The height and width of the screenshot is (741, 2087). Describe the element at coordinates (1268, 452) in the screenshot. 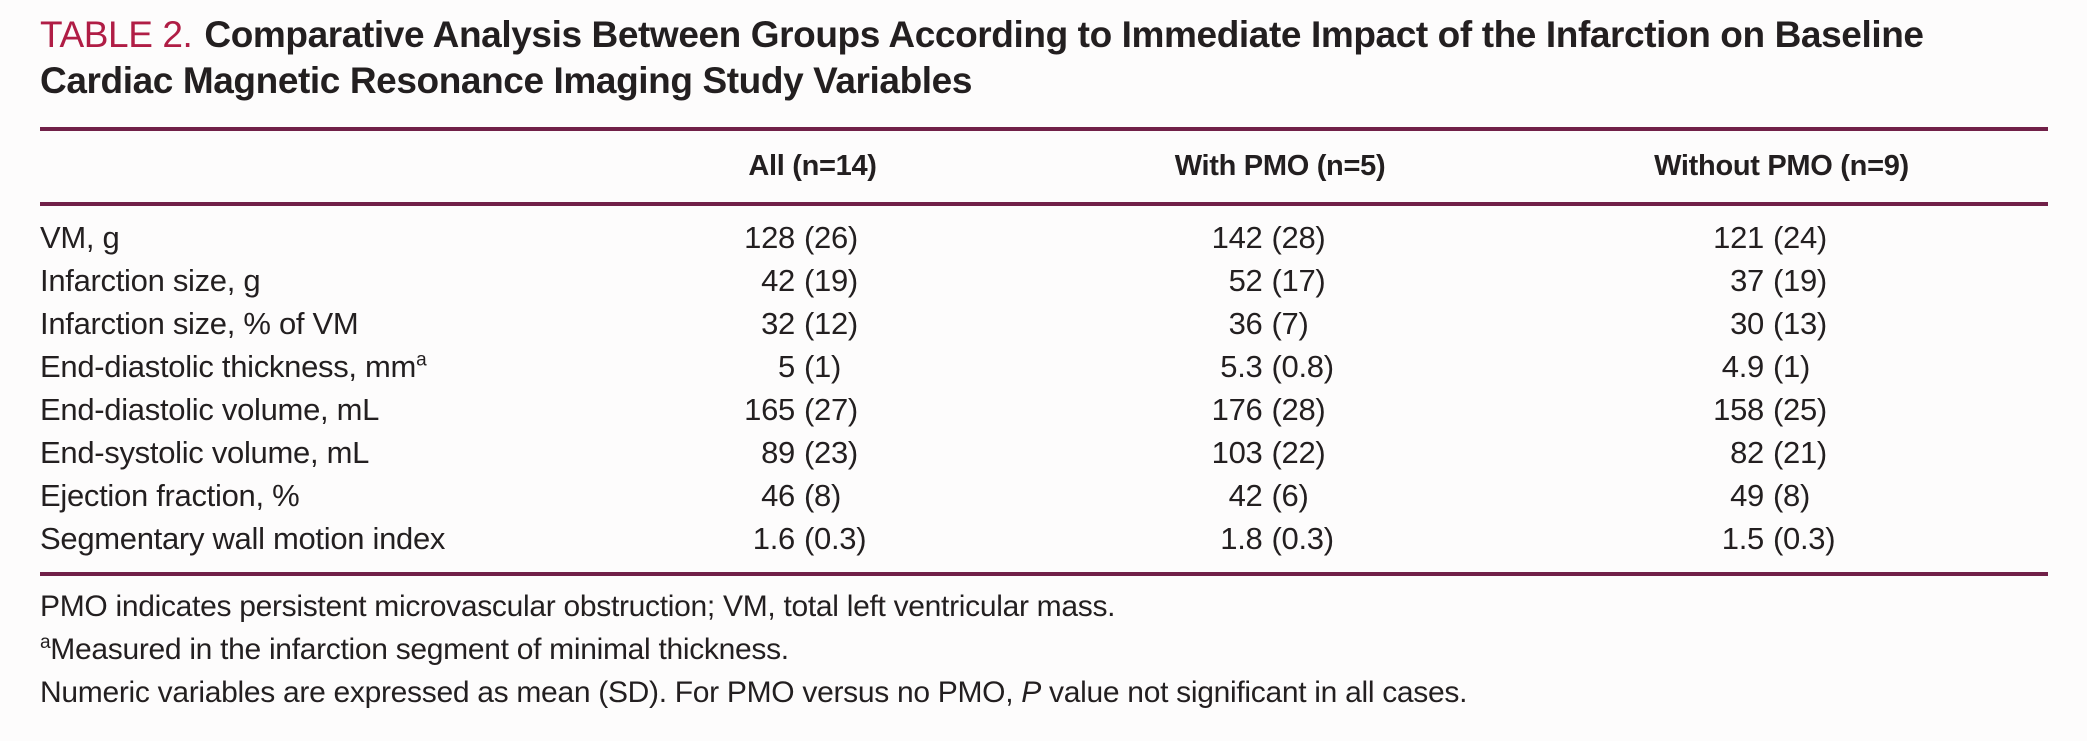

I see `cell-with-pmo: 103 (22)` at that location.